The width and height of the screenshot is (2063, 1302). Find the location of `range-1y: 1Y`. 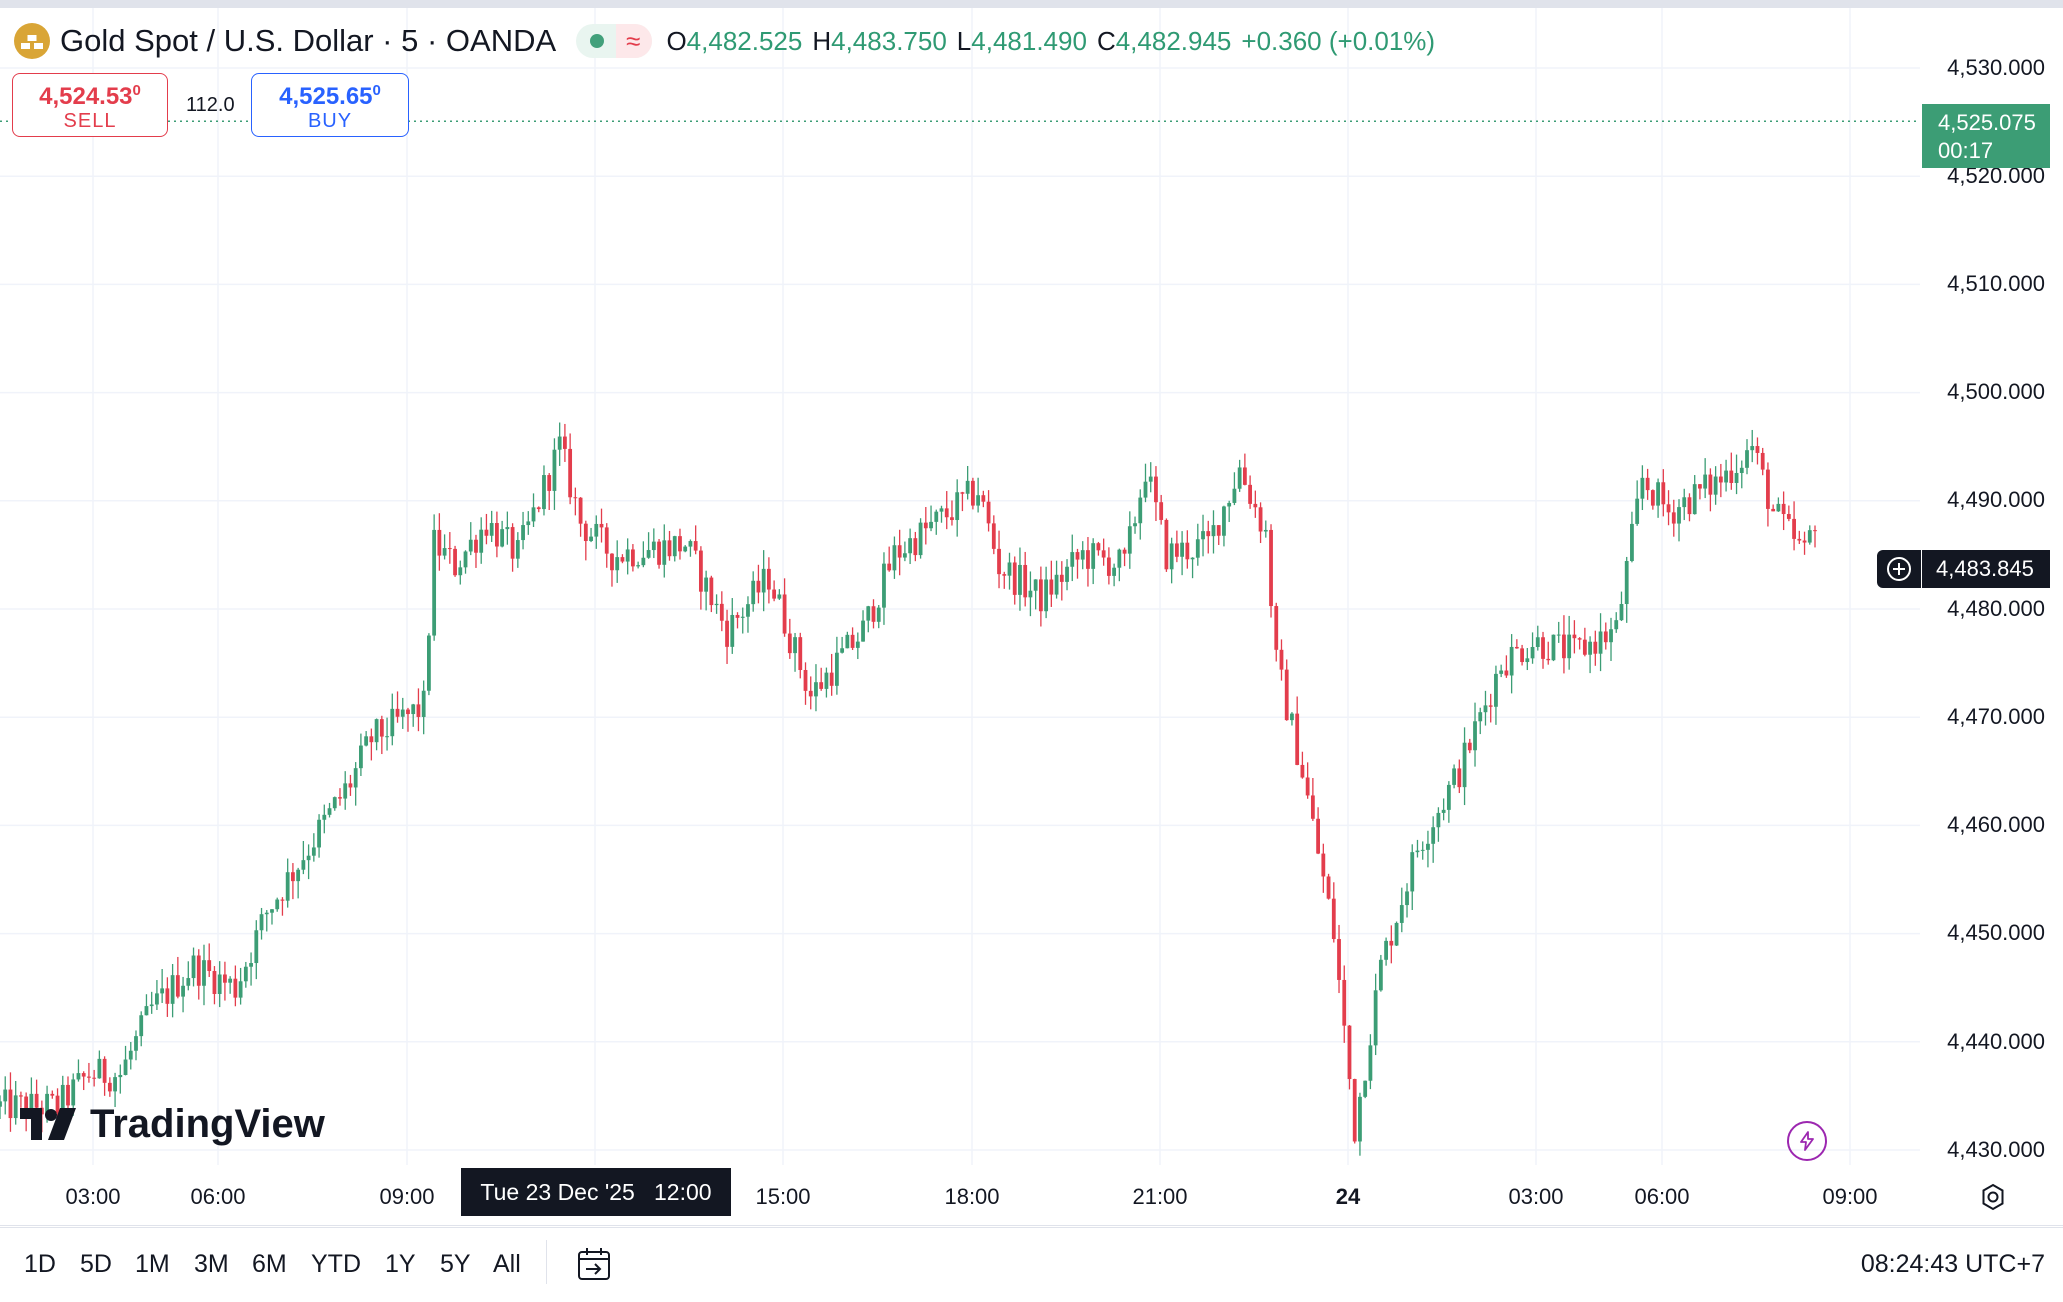

range-1y: 1Y is located at coordinates (400, 1264).